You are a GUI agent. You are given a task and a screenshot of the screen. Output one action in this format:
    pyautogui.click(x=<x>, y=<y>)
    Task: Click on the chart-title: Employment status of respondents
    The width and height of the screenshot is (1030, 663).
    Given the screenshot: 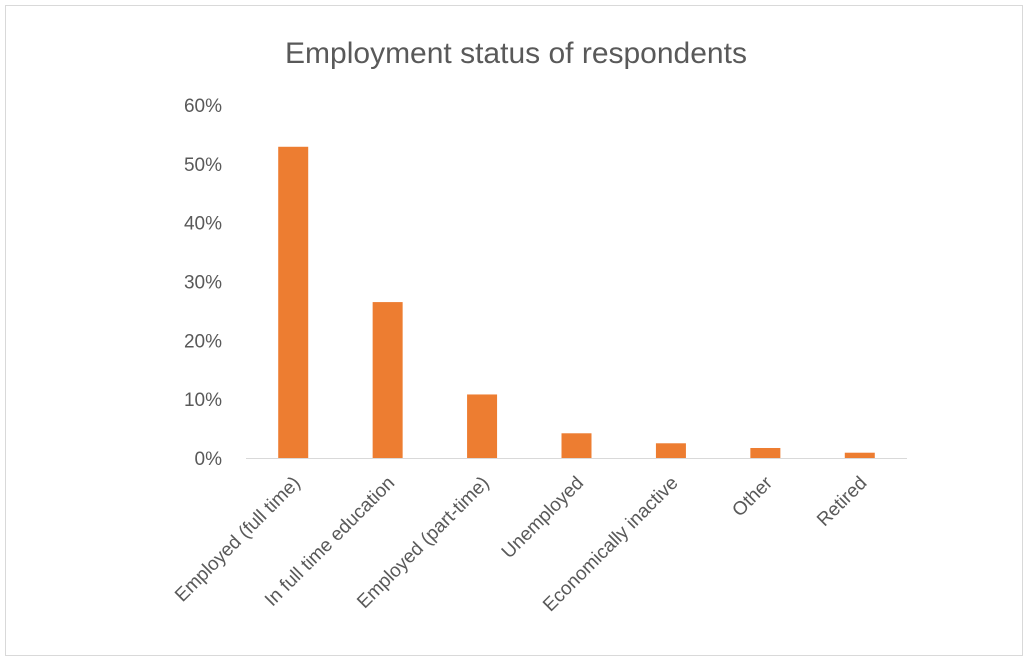 What is the action you would take?
    pyautogui.click(x=516, y=53)
    